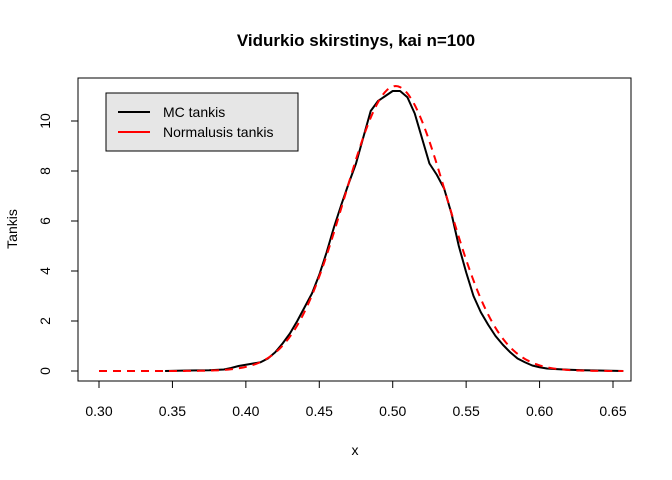  I want to click on x-tick-label: 0.65, so click(612, 411).